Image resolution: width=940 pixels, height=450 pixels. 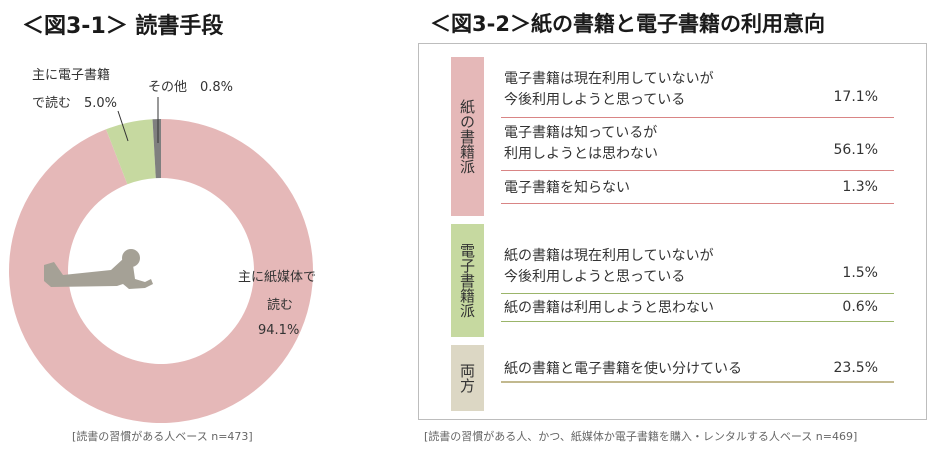 I want to click on leader-line-electronic, so click(x=123, y=126).